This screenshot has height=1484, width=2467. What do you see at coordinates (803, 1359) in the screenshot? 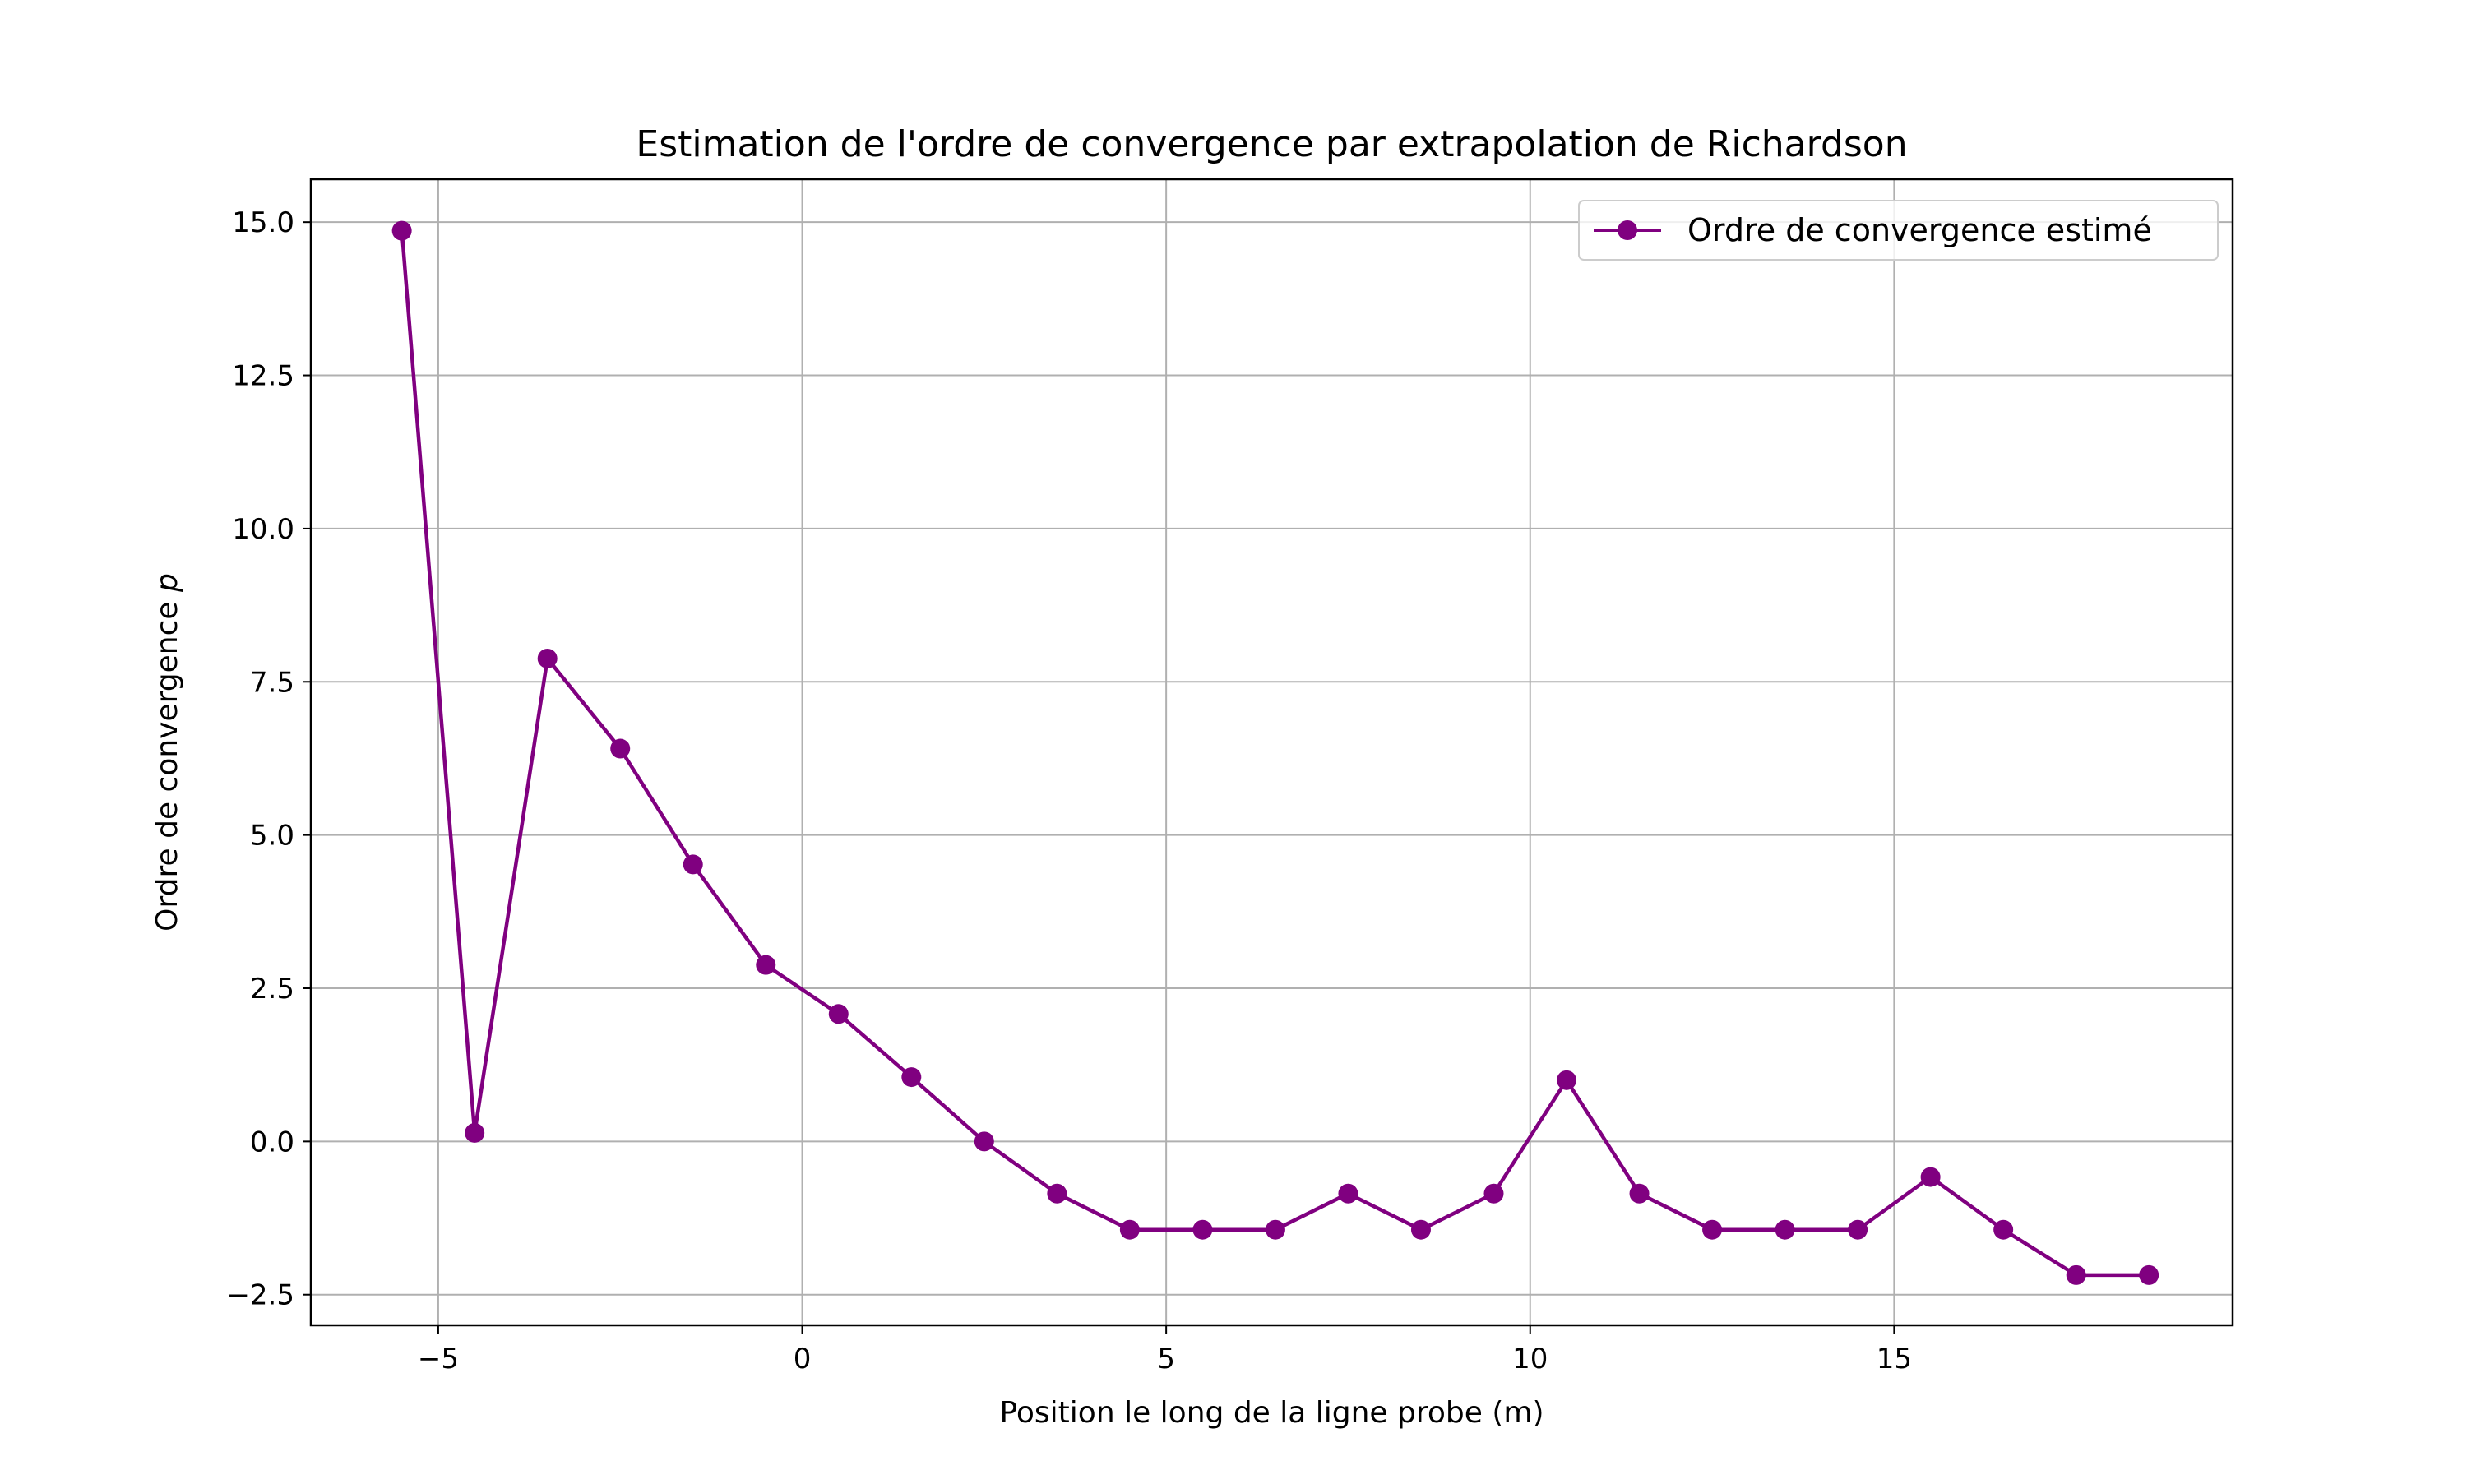
I see `x-tick-label: 0` at bounding box center [803, 1359].